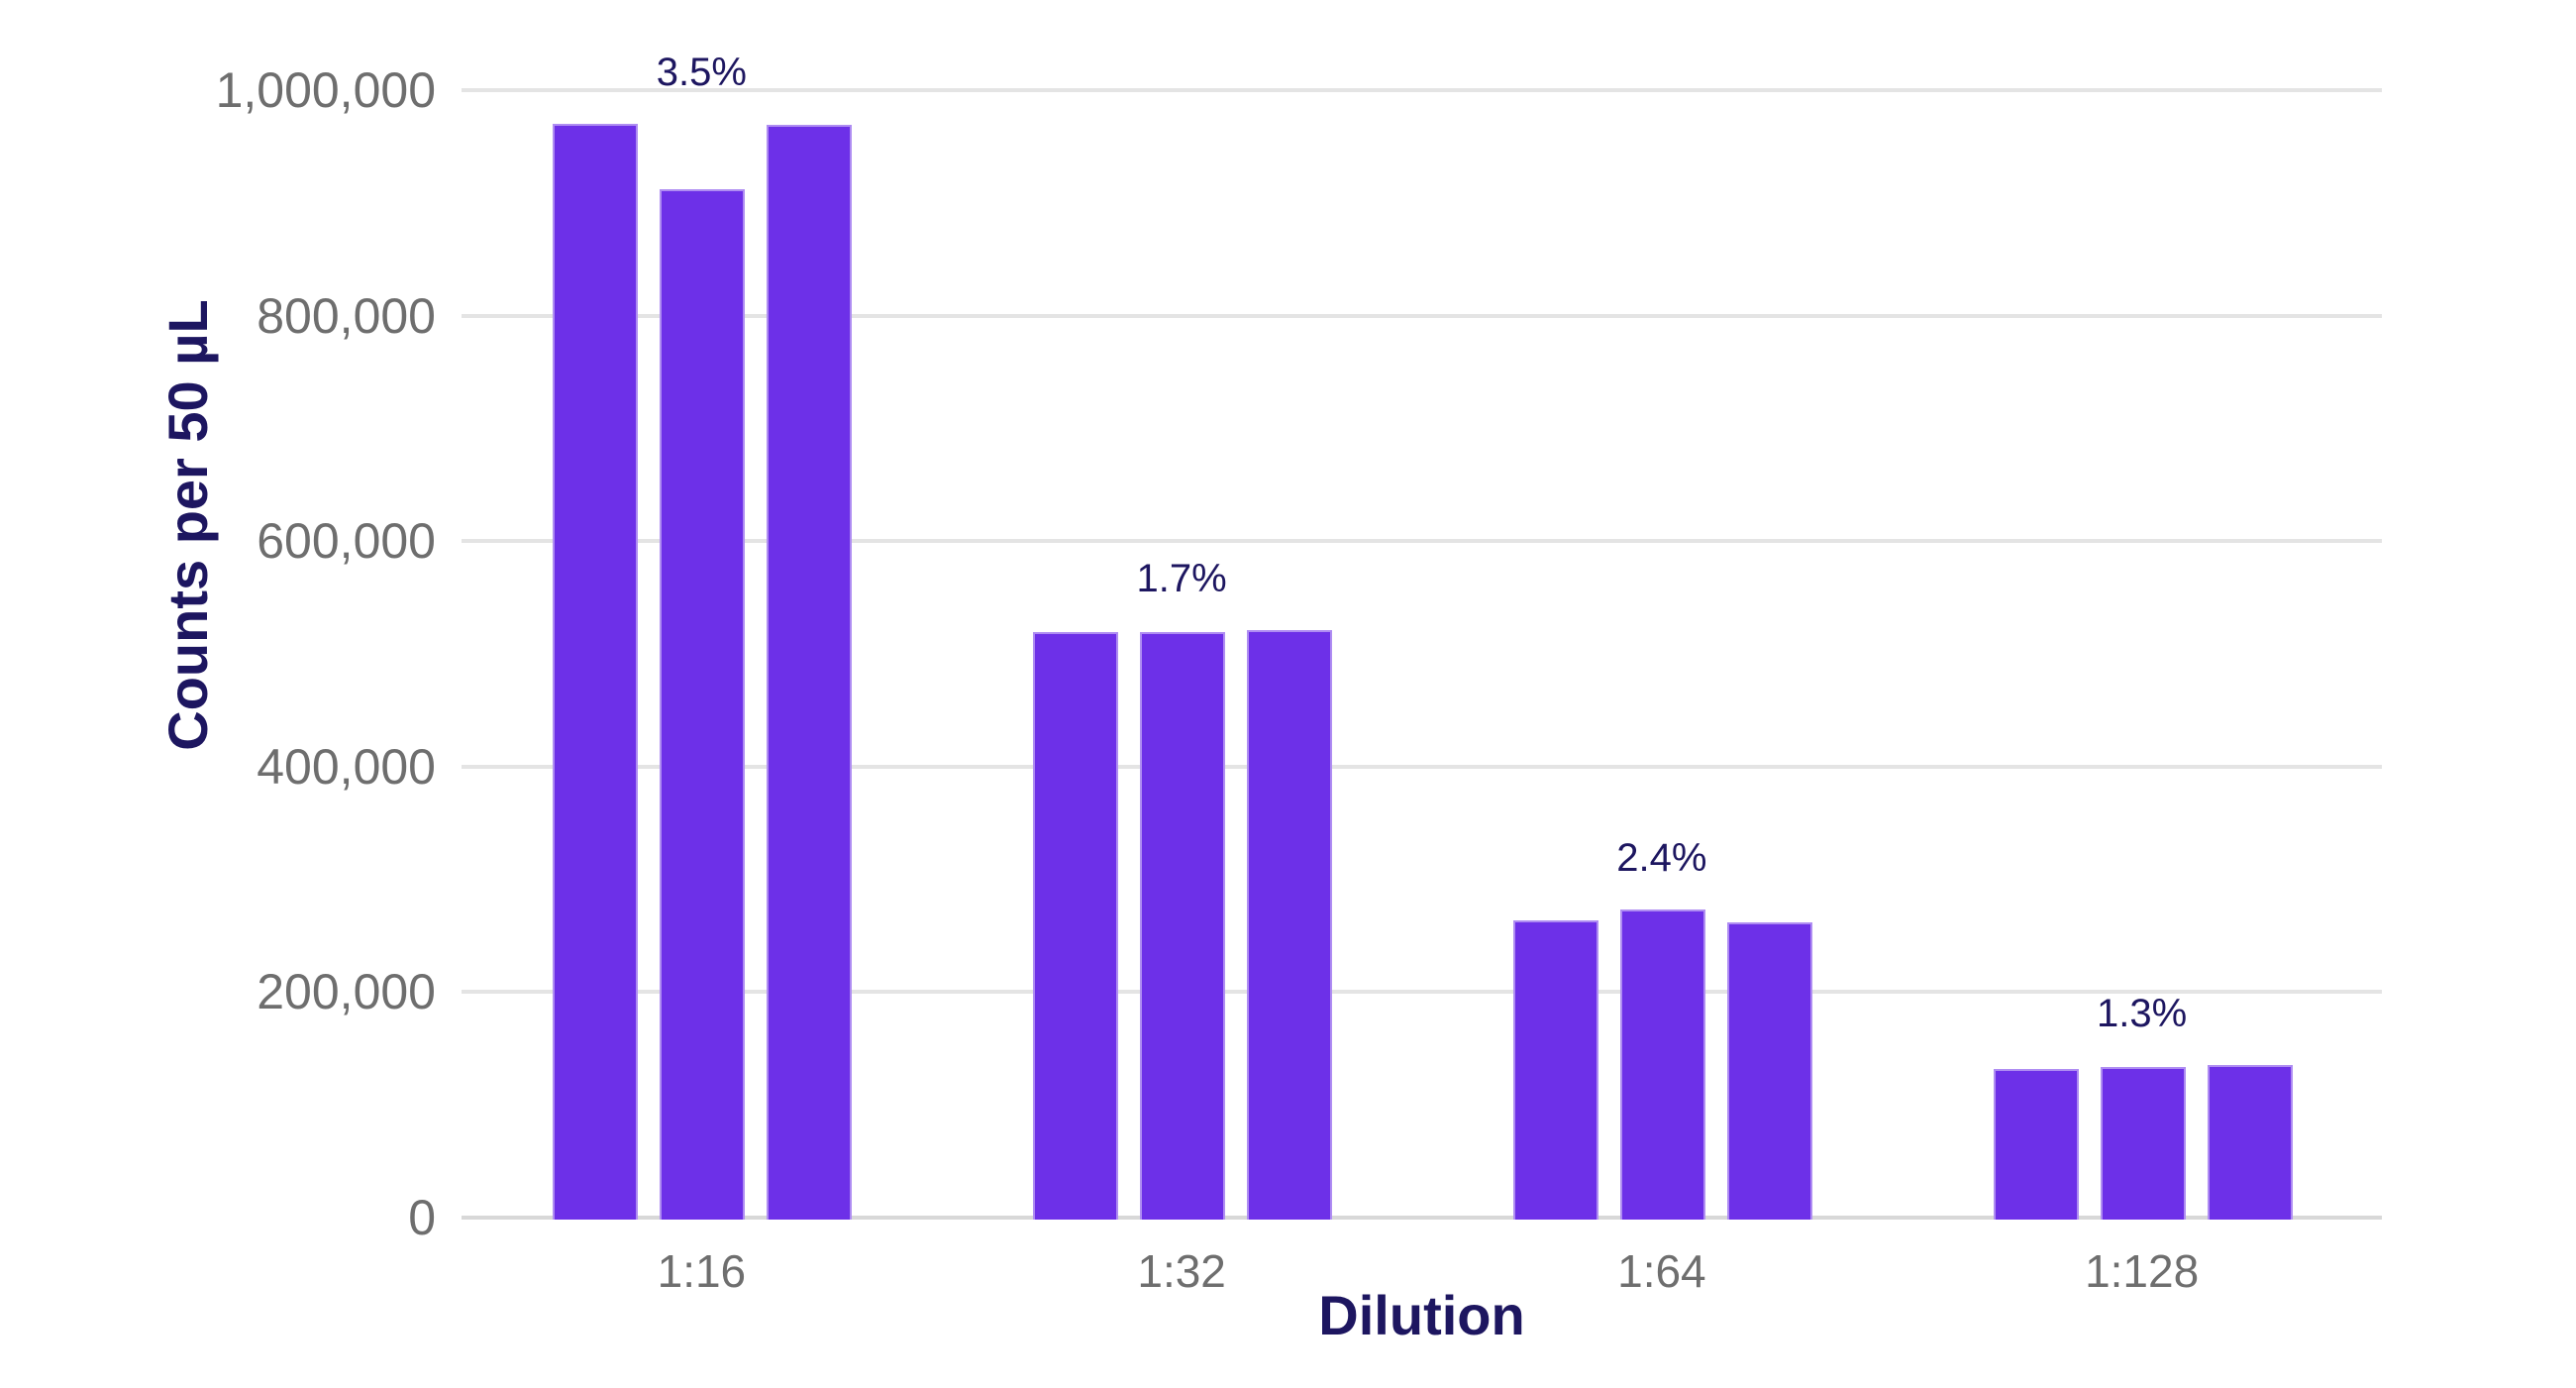  Describe the element at coordinates (1555, 1070) in the screenshot. I see `bar-1:64-1` at that location.